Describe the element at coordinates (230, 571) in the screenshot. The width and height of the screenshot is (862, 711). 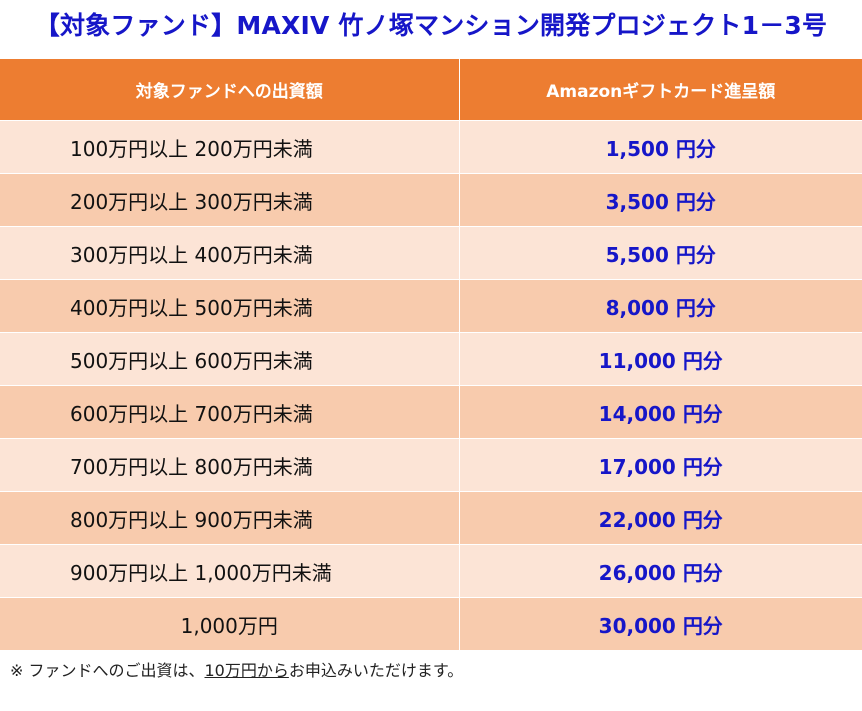
I see `investment-range-cell: 900万円以上 1,000万円未満` at that location.